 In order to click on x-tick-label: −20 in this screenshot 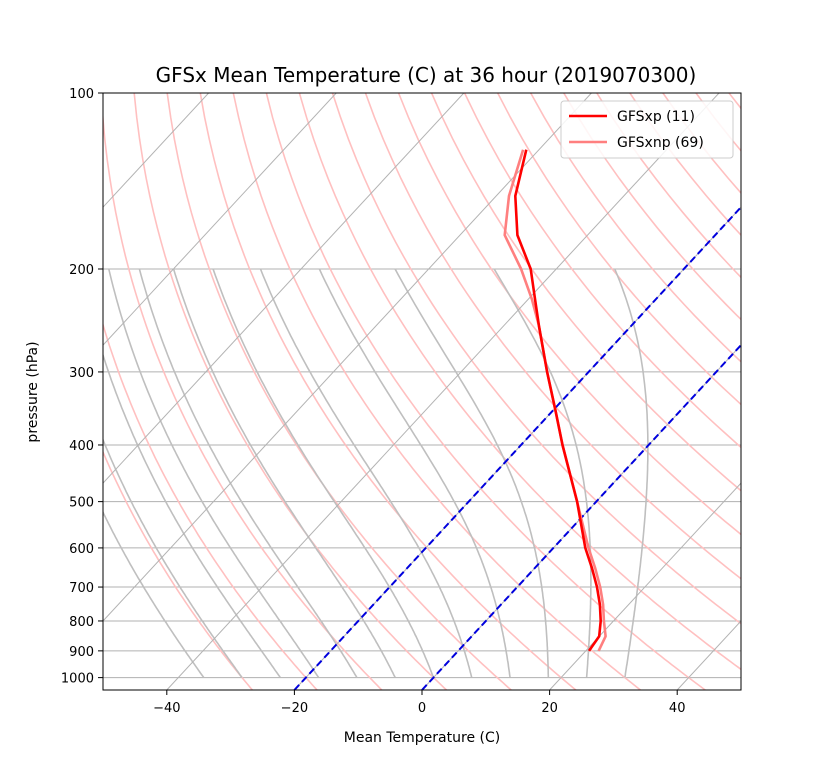, I will do `click(294, 708)`.